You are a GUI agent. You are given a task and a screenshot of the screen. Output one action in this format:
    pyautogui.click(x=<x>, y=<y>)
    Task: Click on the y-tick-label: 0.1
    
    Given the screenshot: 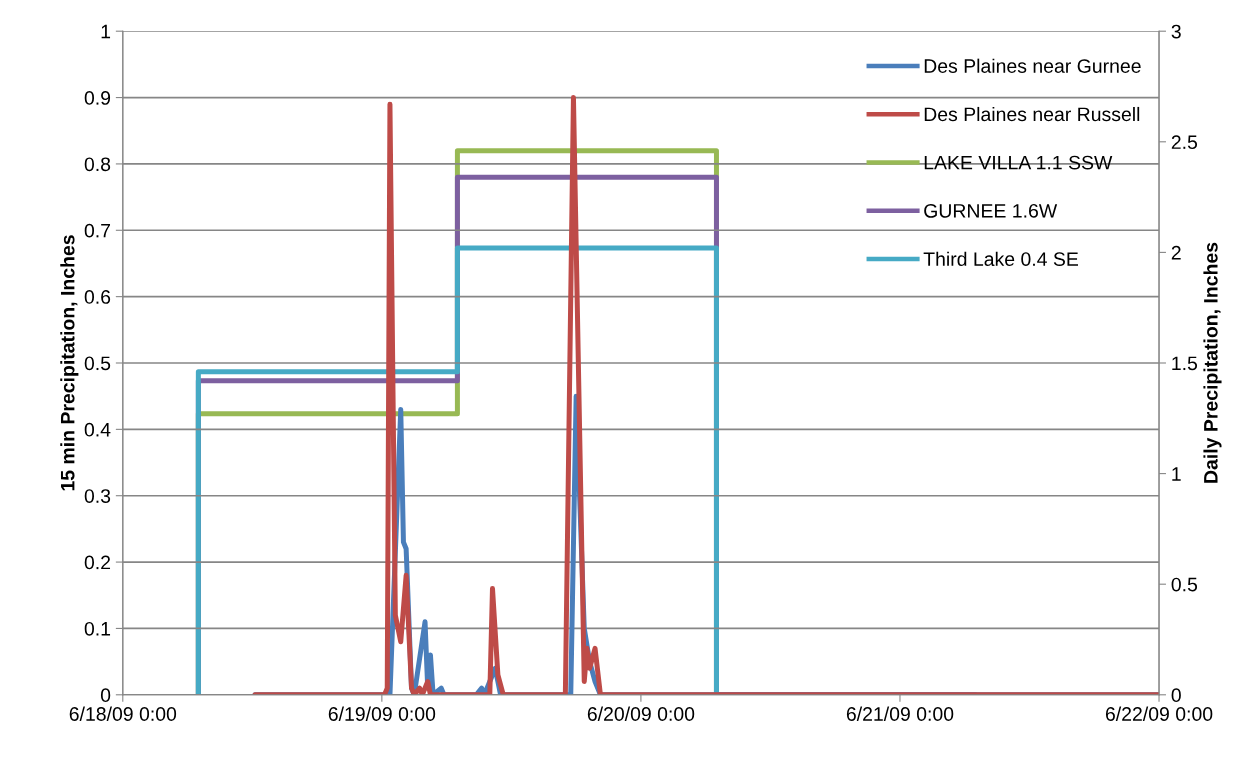 What is the action you would take?
    pyautogui.click(x=97, y=628)
    